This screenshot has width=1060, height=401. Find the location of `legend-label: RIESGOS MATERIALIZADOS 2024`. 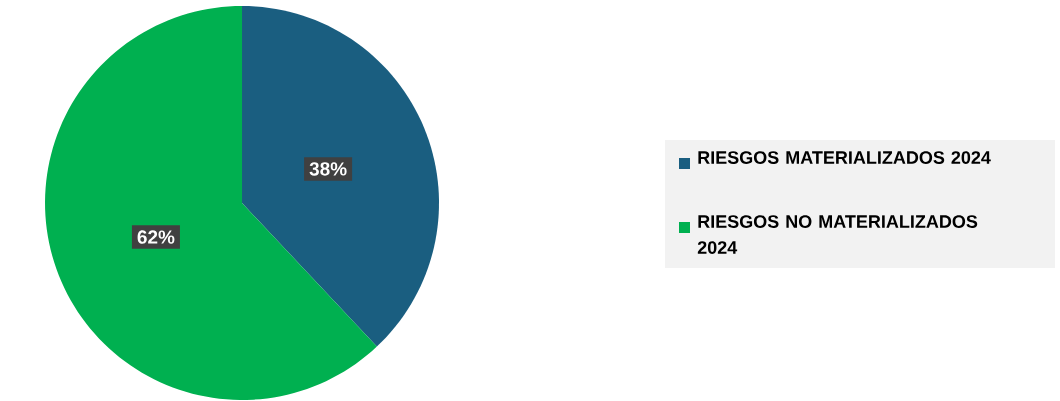

legend-label: RIESGOS MATERIALIZADOS 2024 is located at coordinates (844, 157).